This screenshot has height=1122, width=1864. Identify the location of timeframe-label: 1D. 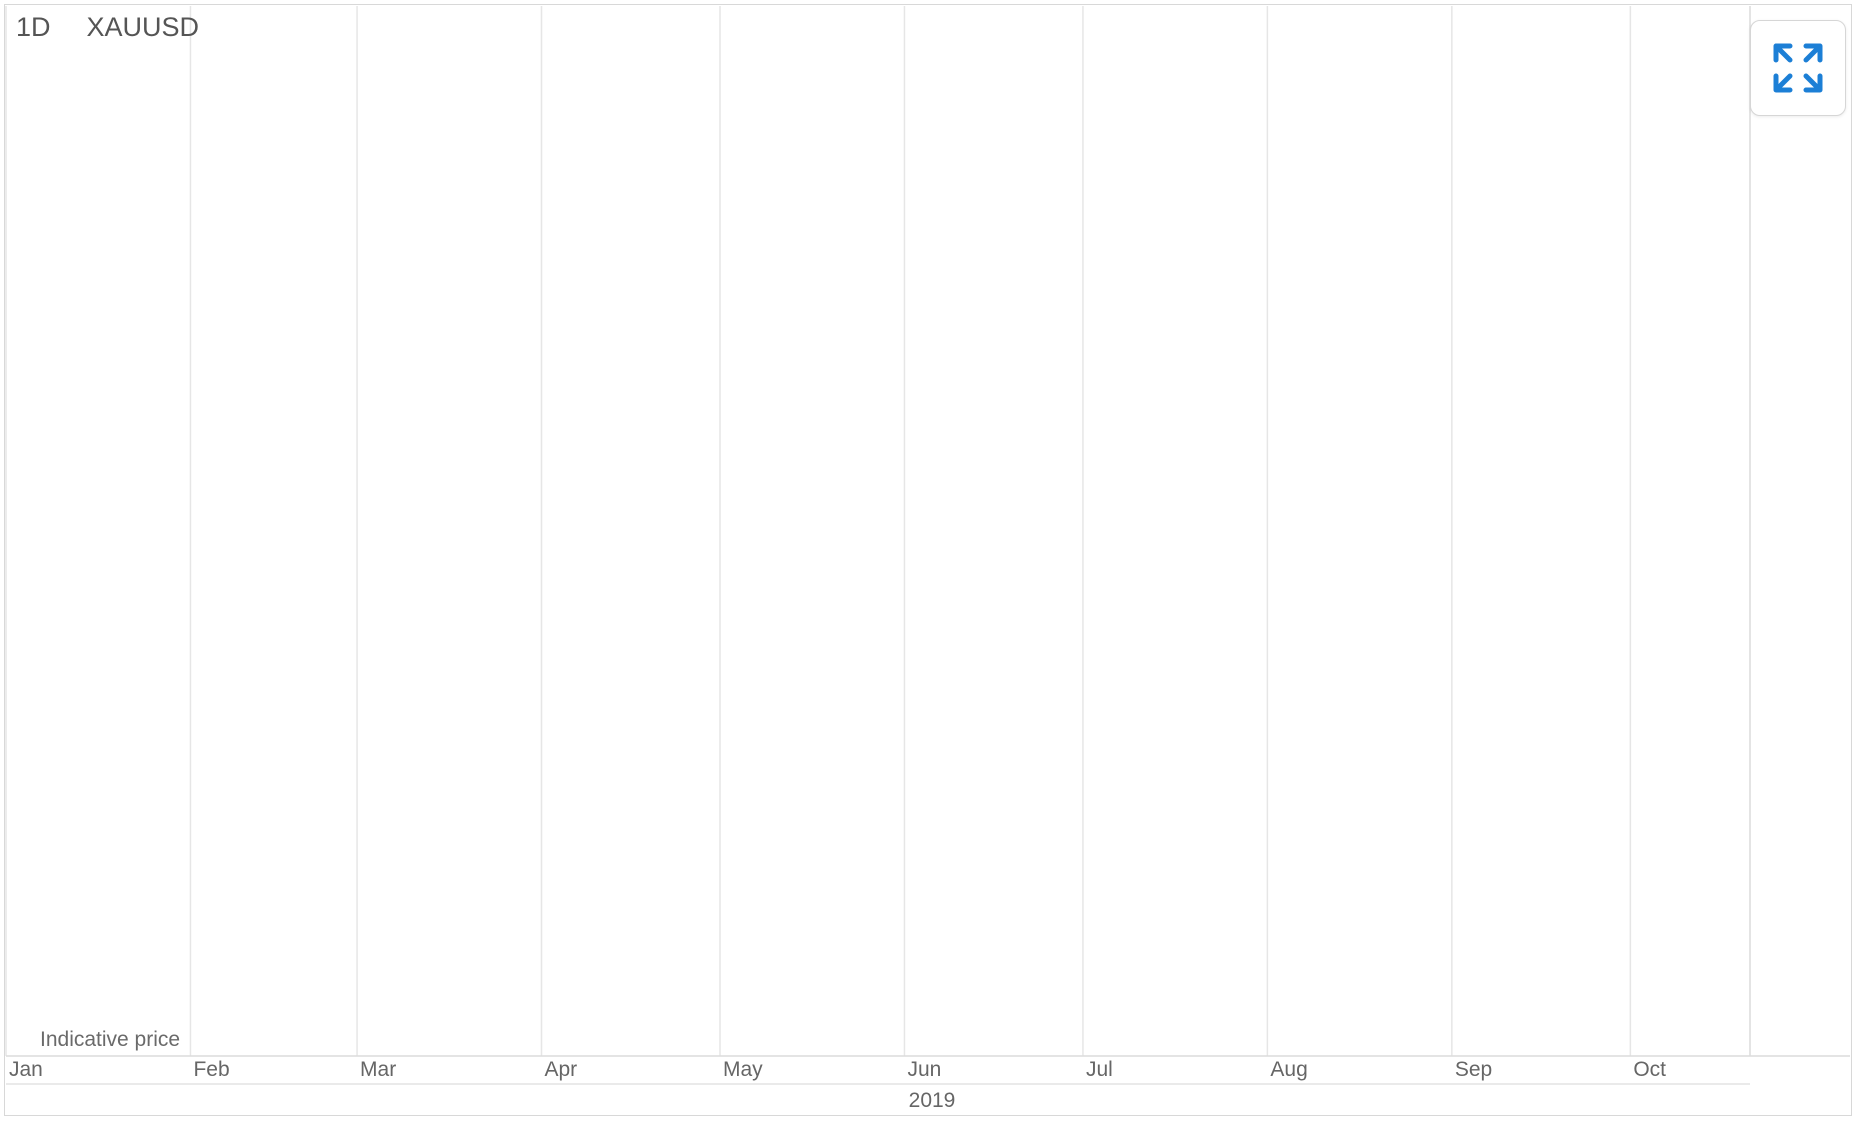
(33, 27).